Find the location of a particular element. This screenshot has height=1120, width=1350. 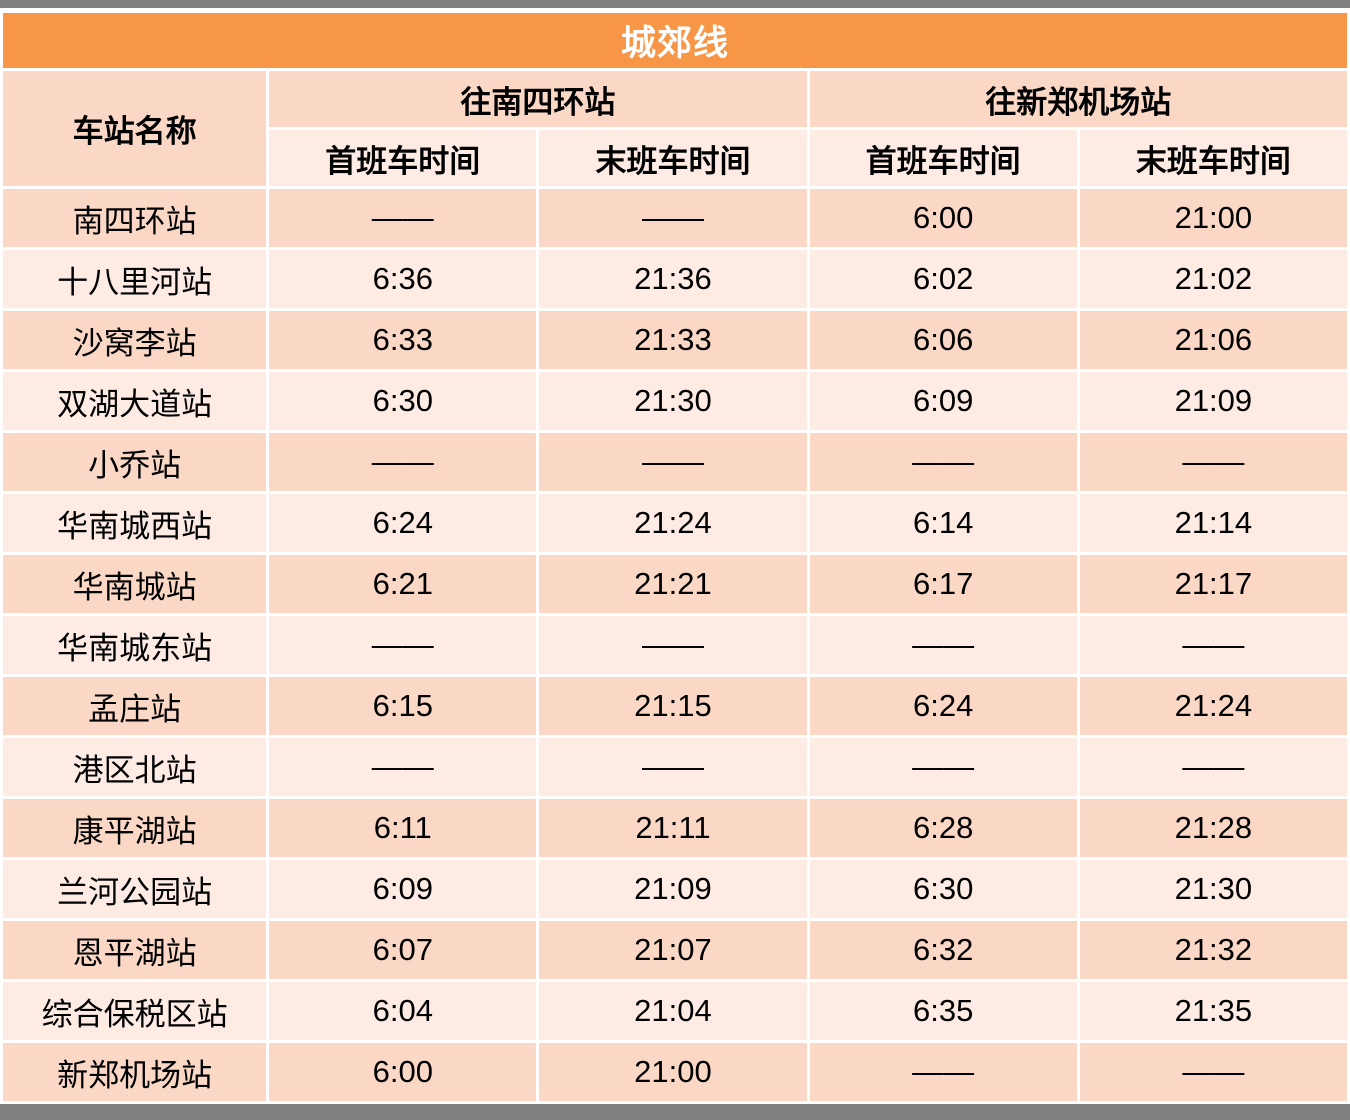

time-cell: 6:21 is located at coordinates (403, 584).